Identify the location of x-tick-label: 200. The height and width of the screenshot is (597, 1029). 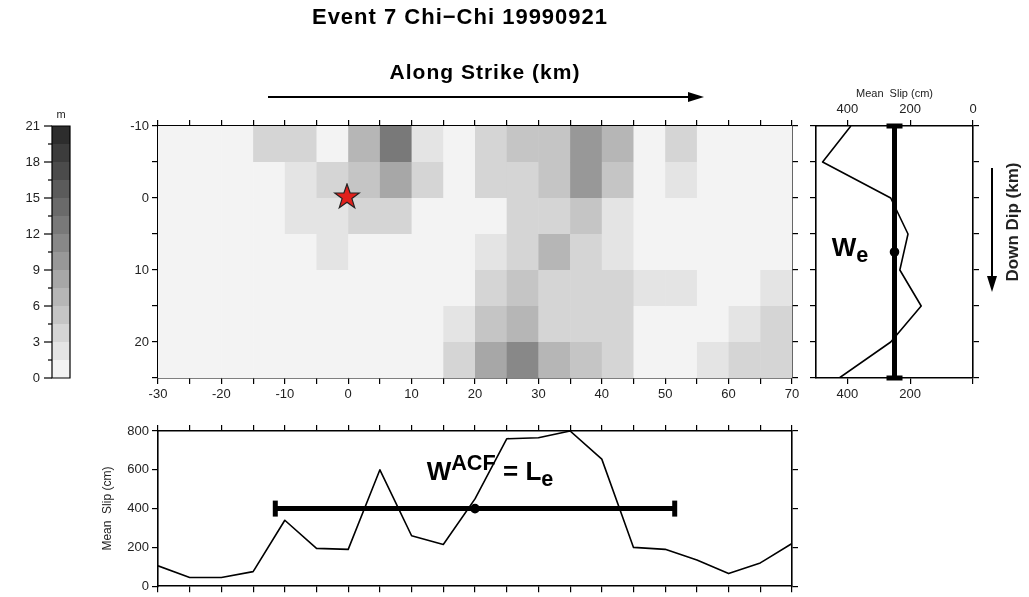
(910, 394).